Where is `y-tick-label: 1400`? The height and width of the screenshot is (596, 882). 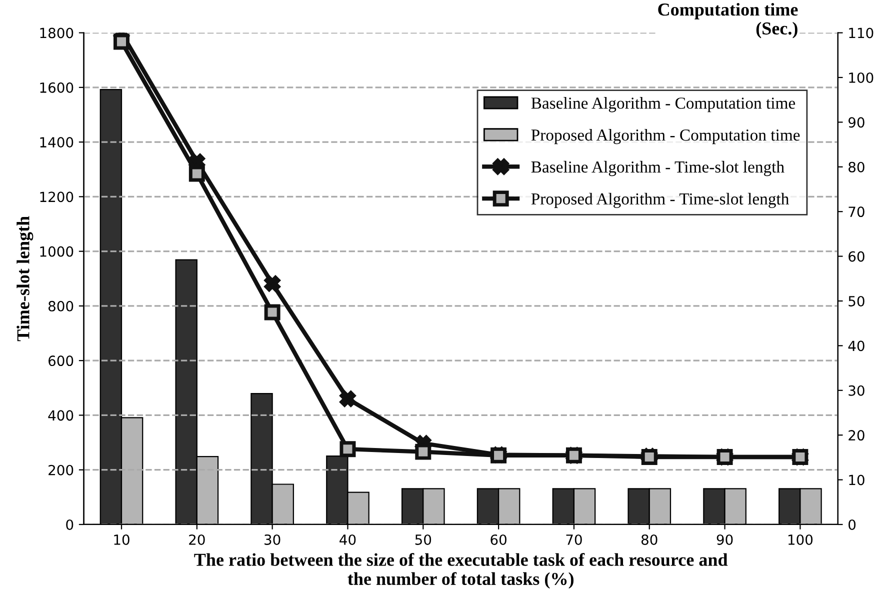
y-tick-label: 1400 is located at coordinates (57, 142).